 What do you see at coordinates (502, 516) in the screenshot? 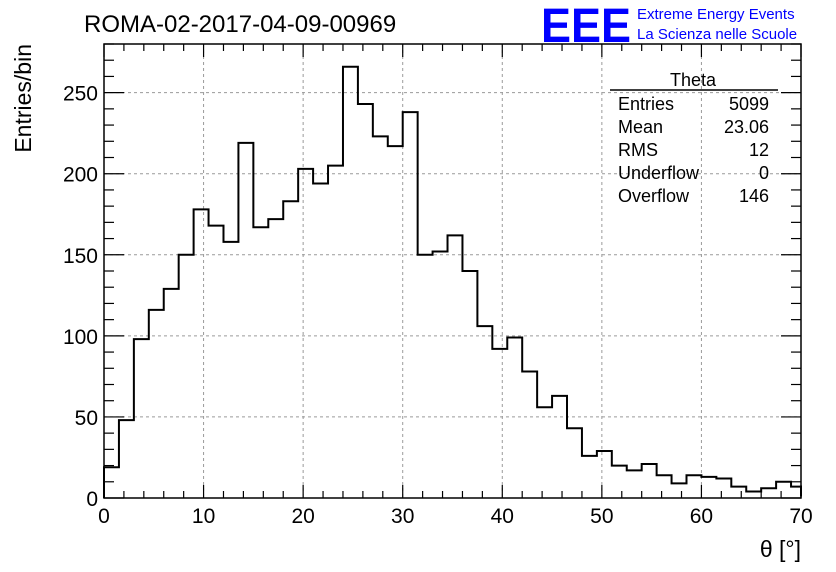
I see `x-tick-label: 40` at bounding box center [502, 516].